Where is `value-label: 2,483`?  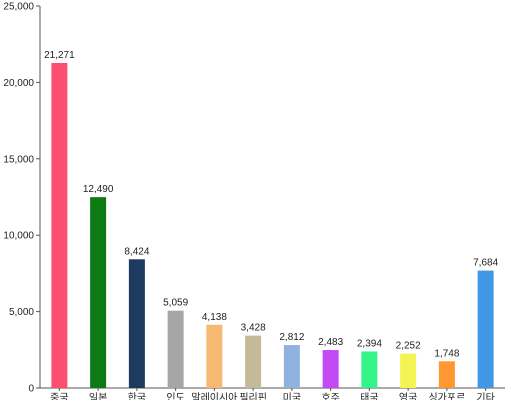
value-label: 2,483 is located at coordinates (330, 342).